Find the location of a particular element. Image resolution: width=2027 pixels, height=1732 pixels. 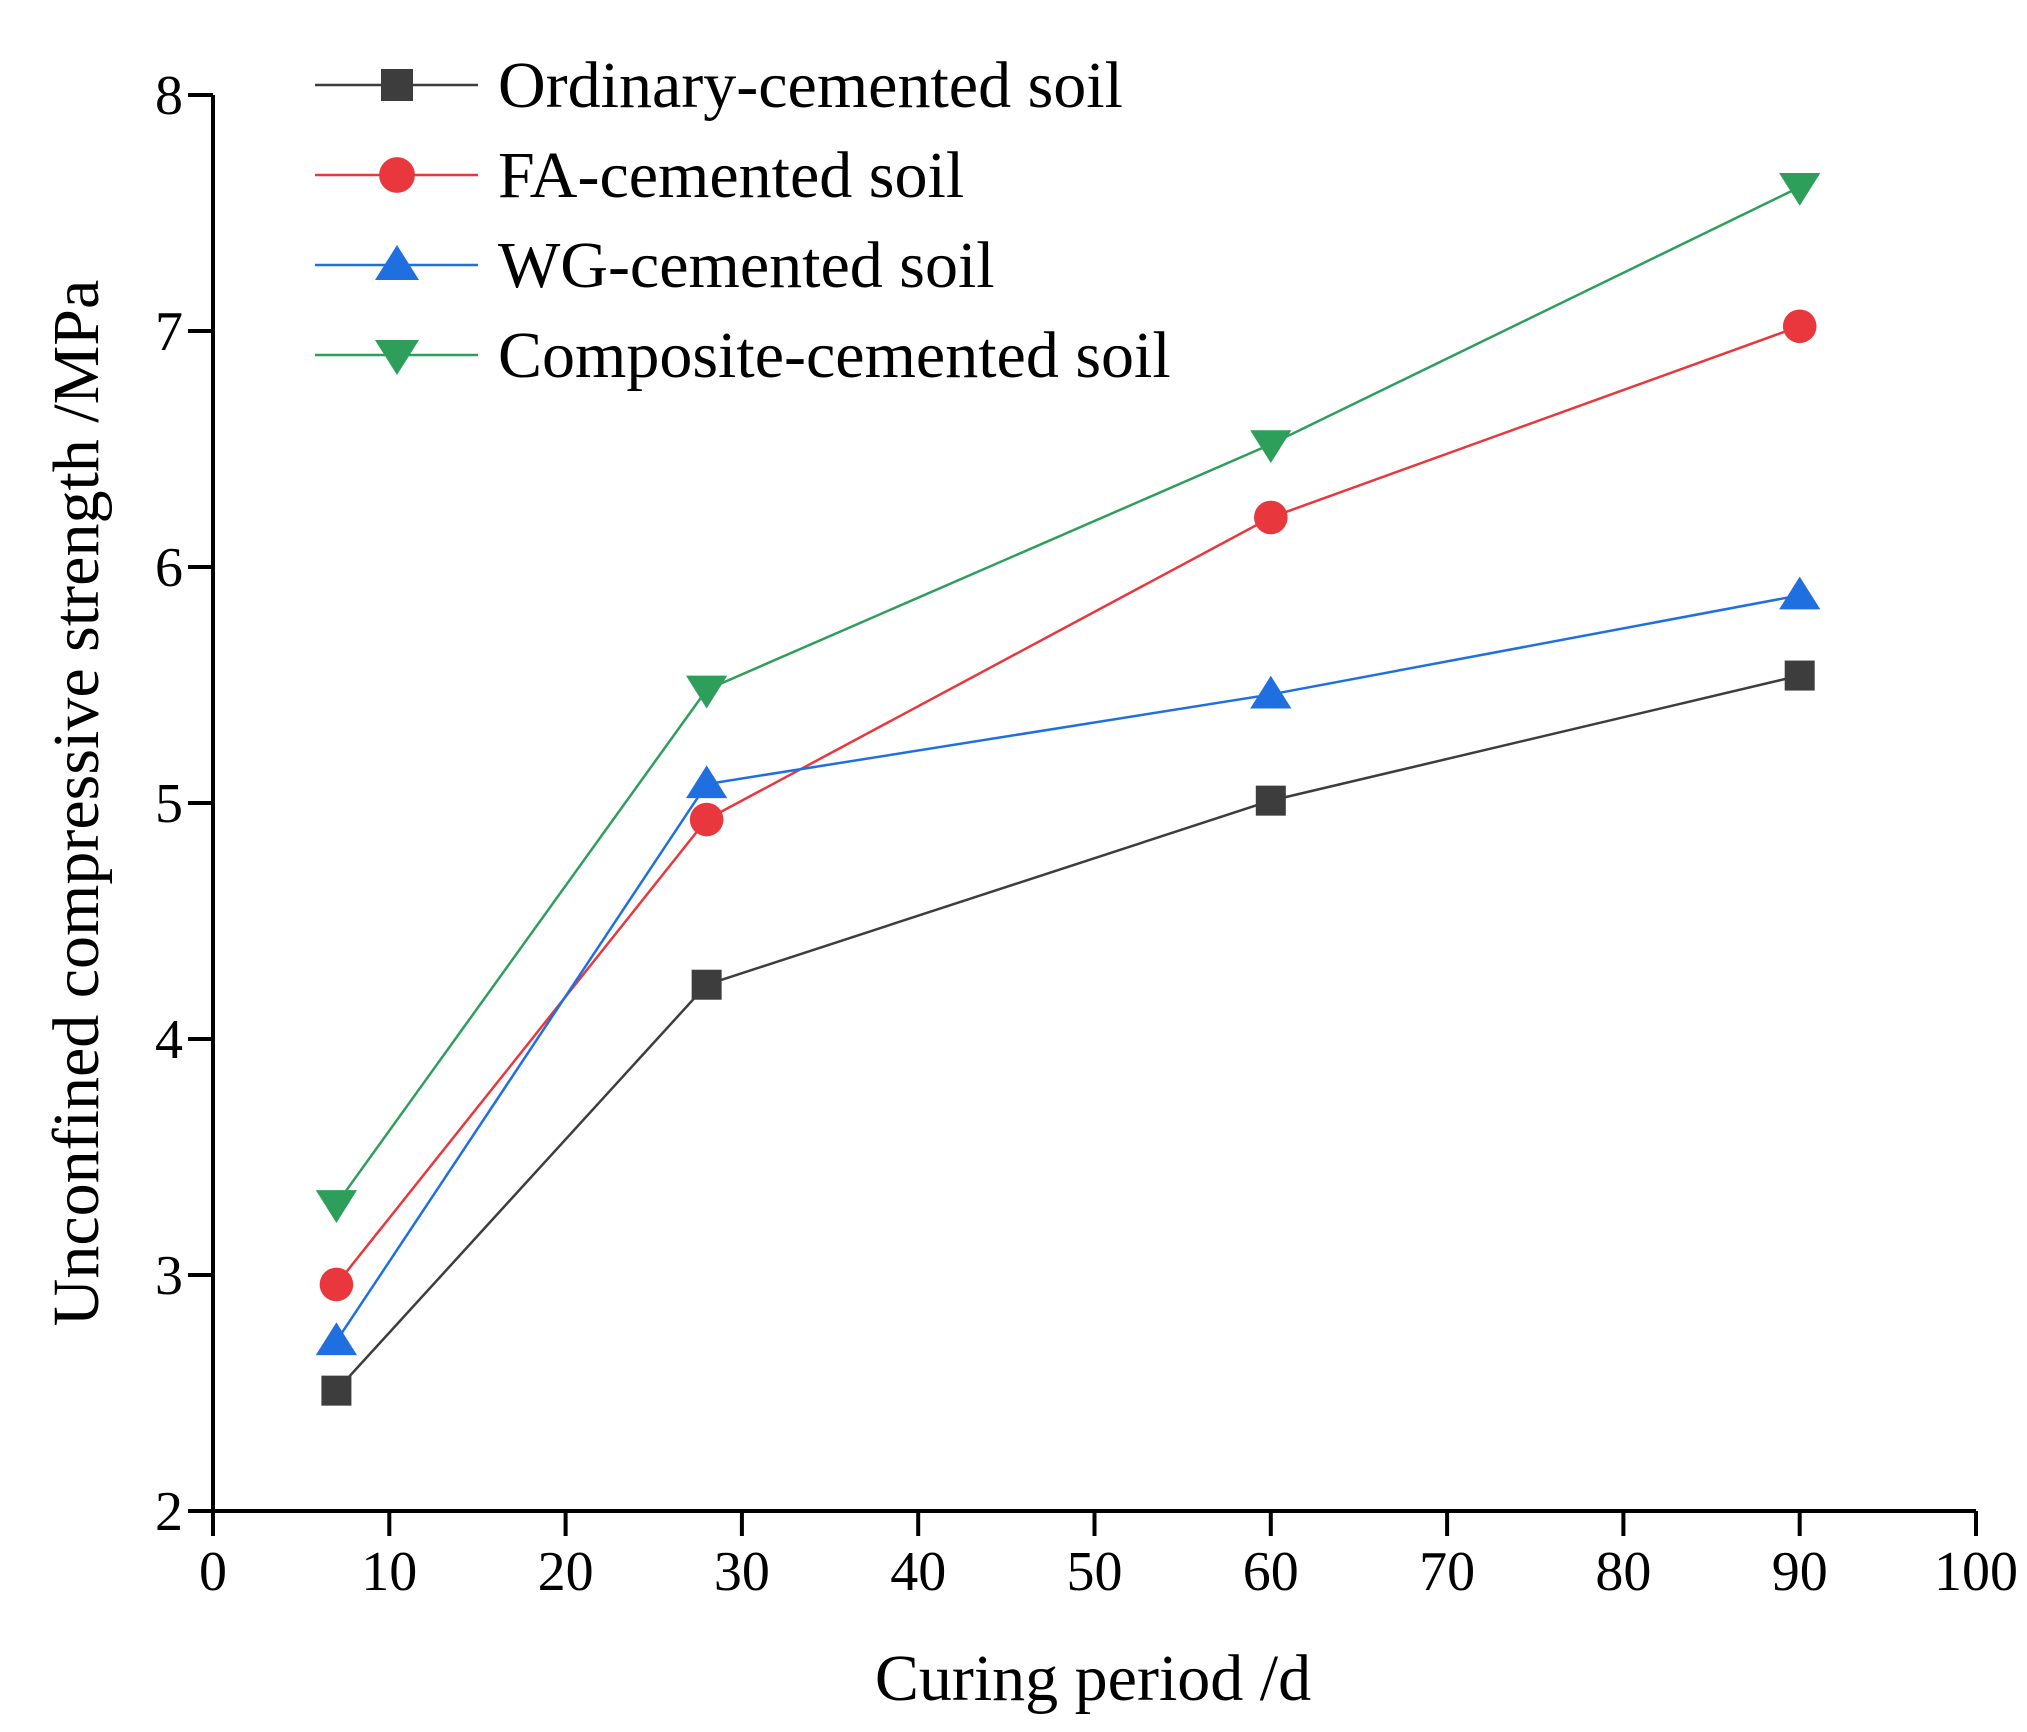

y-tick-label: 6 is located at coordinates (169, 568).